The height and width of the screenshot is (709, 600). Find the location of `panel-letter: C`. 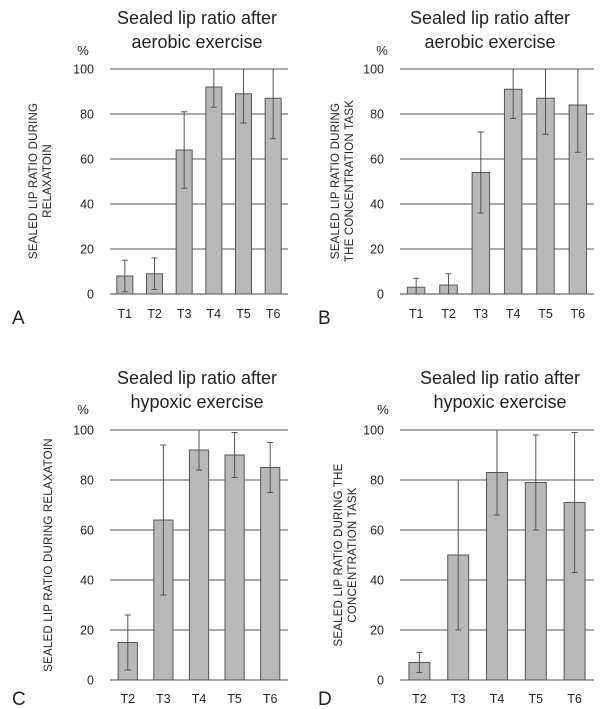

panel-letter: C is located at coordinates (19, 699).